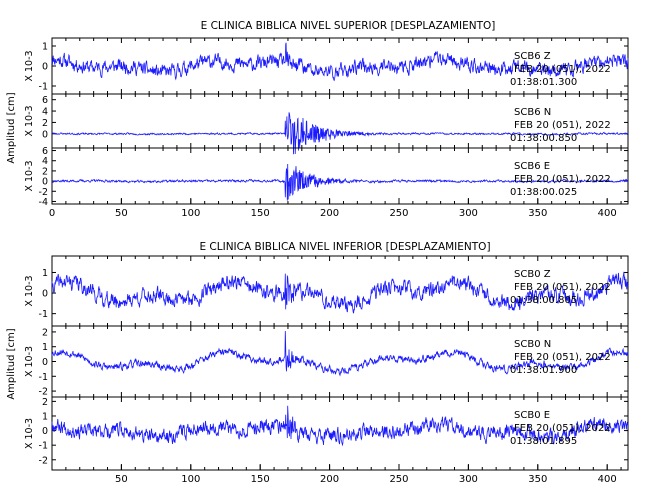  What do you see at coordinates (543, 441) in the screenshot?
I see `time-label: 01:38:01.895` at bounding box center [543, 441].